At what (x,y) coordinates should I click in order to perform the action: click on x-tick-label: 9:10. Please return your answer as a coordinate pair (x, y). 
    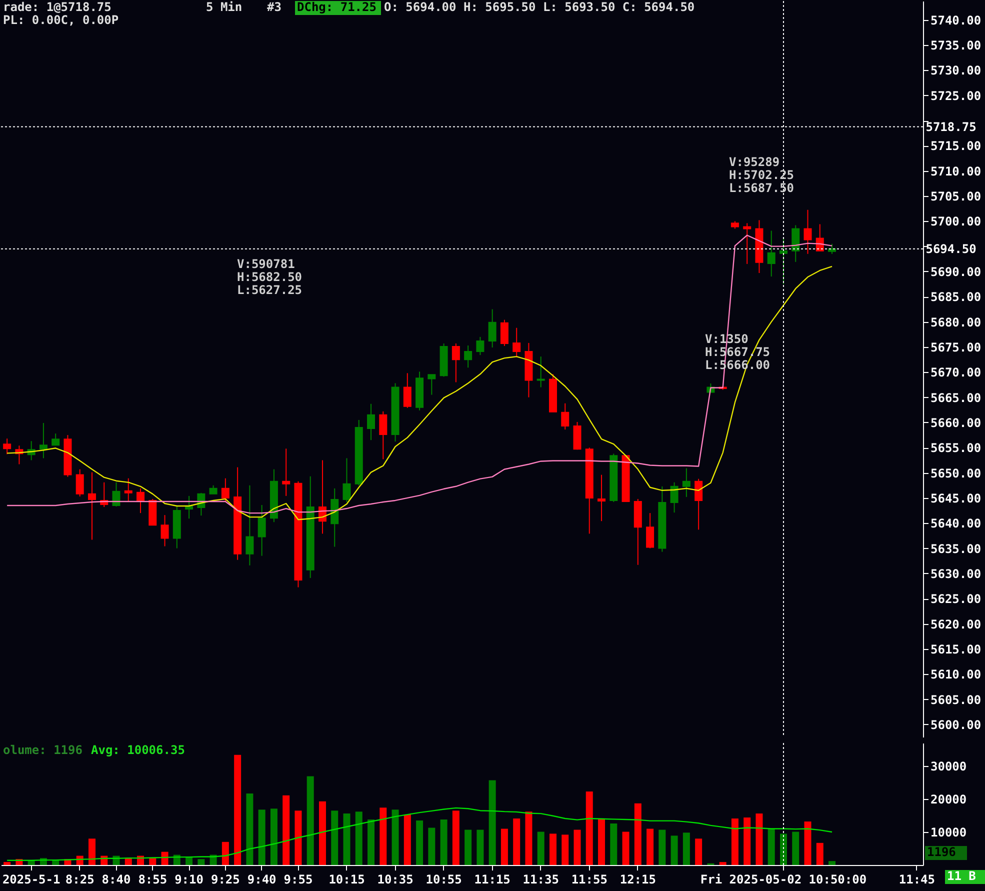
    Looking at the image, I should click on (189, 879).